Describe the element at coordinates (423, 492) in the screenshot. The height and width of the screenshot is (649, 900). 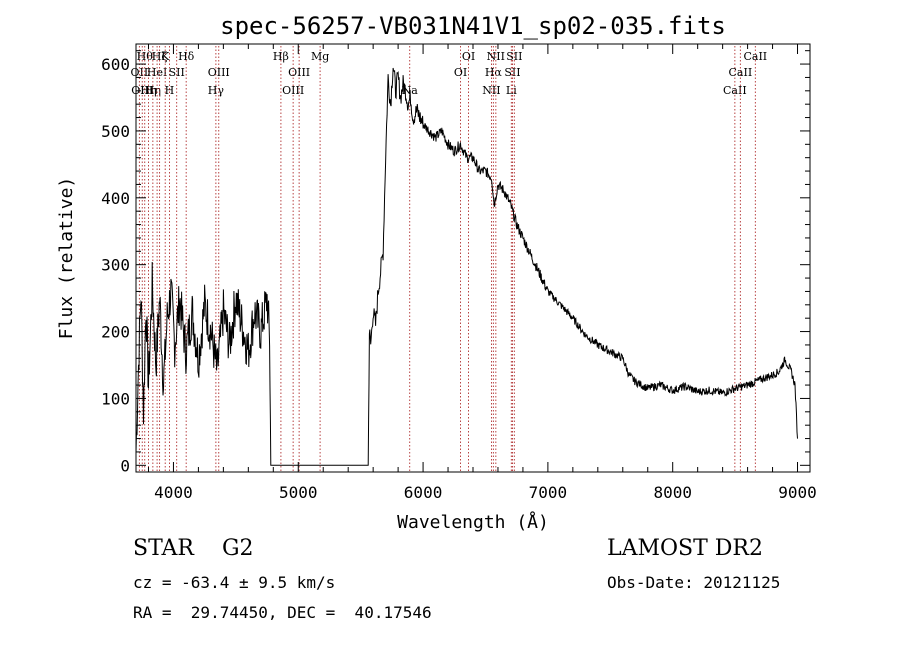
I see `x-tick-label: 6000` at that location.